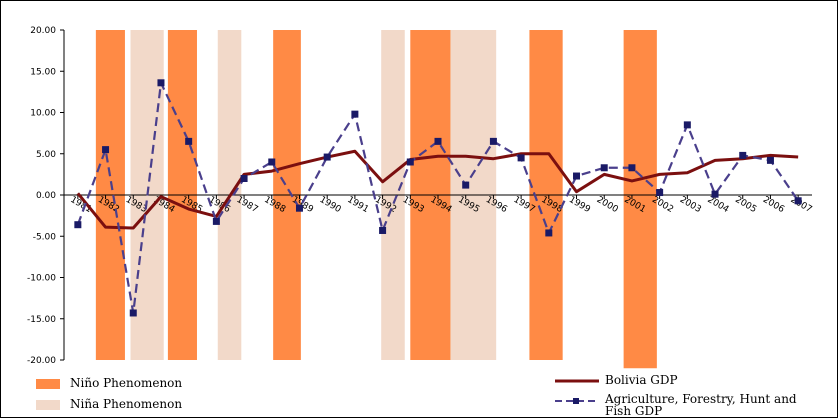  What do you see at coordinates (46, 155) in the screenshot?
I see `y-tick-label: 5.00` at bounding box center [46, 155].